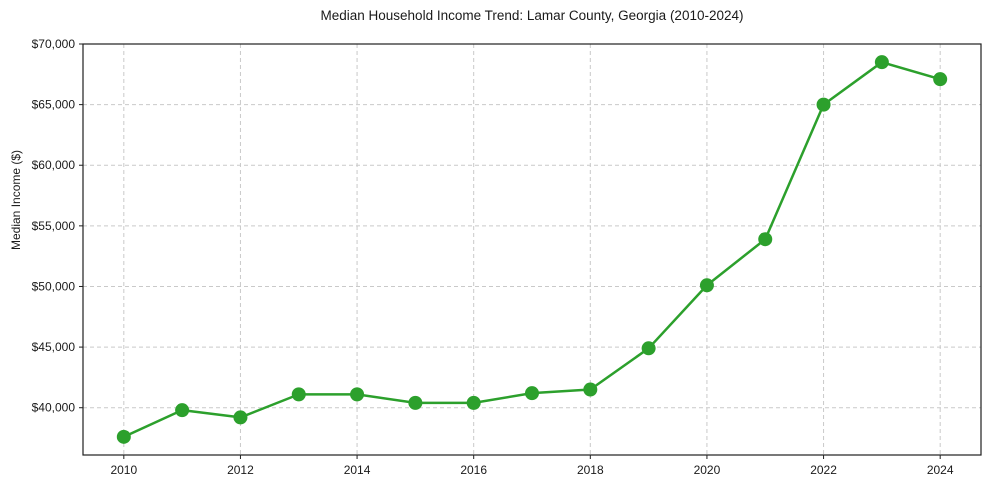  What do you see at coordinates (357, 394) in the screenshot?
I see `data-point-2014` at bounding box center [357, 394].